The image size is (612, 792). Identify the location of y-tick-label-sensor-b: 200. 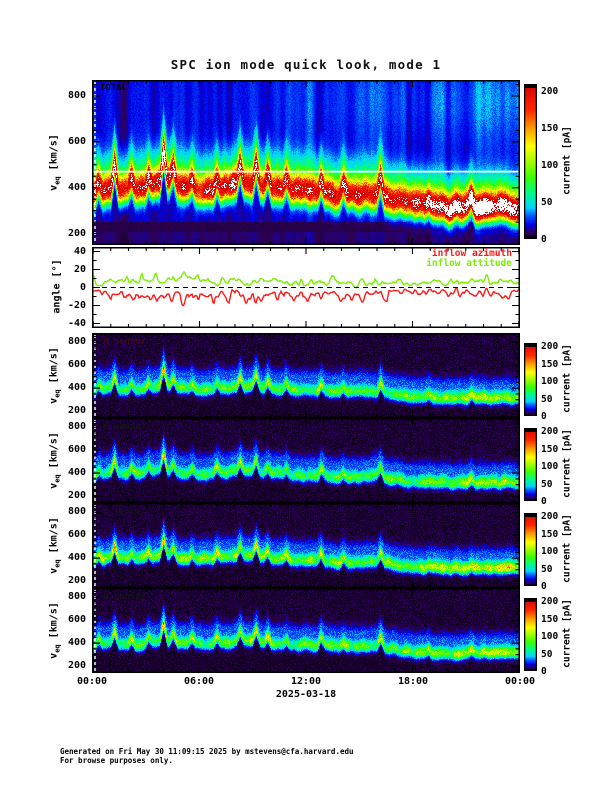
(76, 496).